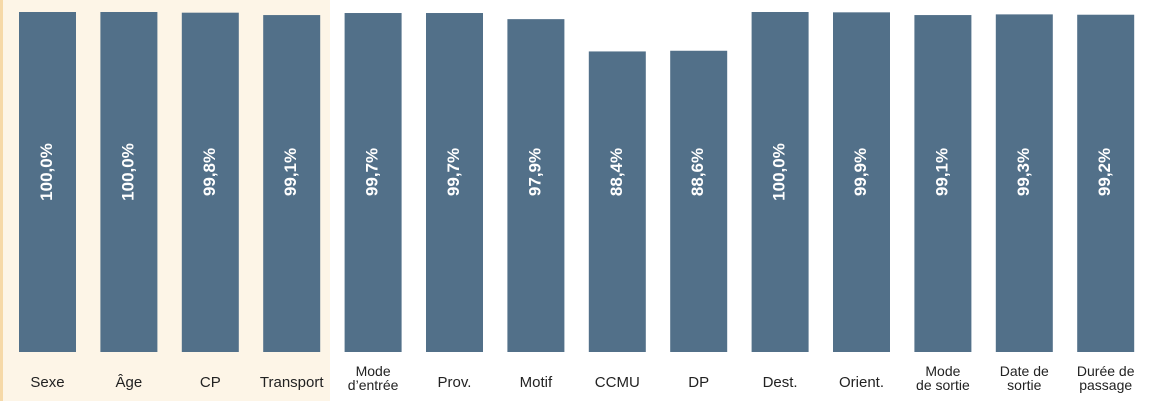 The image size is (1151, 401). Describe the element at coordinates (47, 382) in the screenshot. I see `x-tick-label: Sexe` at that location.